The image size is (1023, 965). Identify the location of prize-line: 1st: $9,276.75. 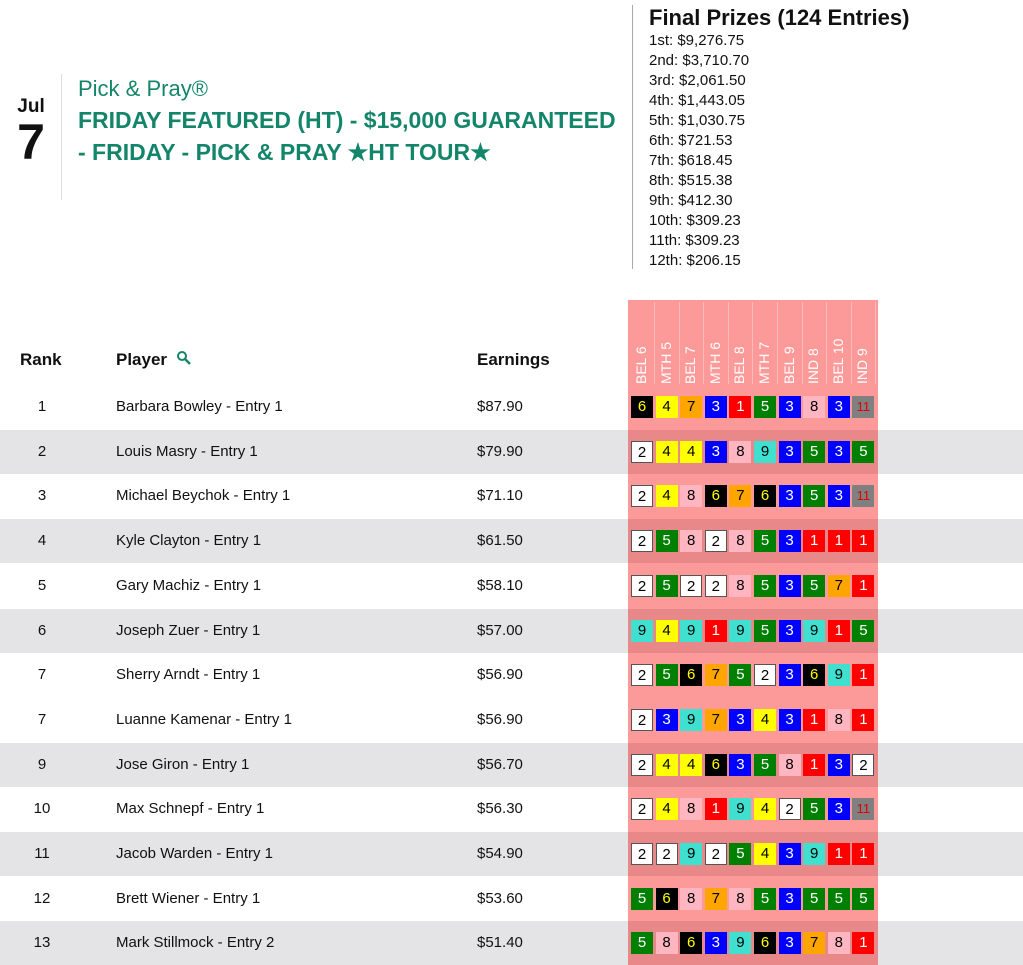
(697, 40).